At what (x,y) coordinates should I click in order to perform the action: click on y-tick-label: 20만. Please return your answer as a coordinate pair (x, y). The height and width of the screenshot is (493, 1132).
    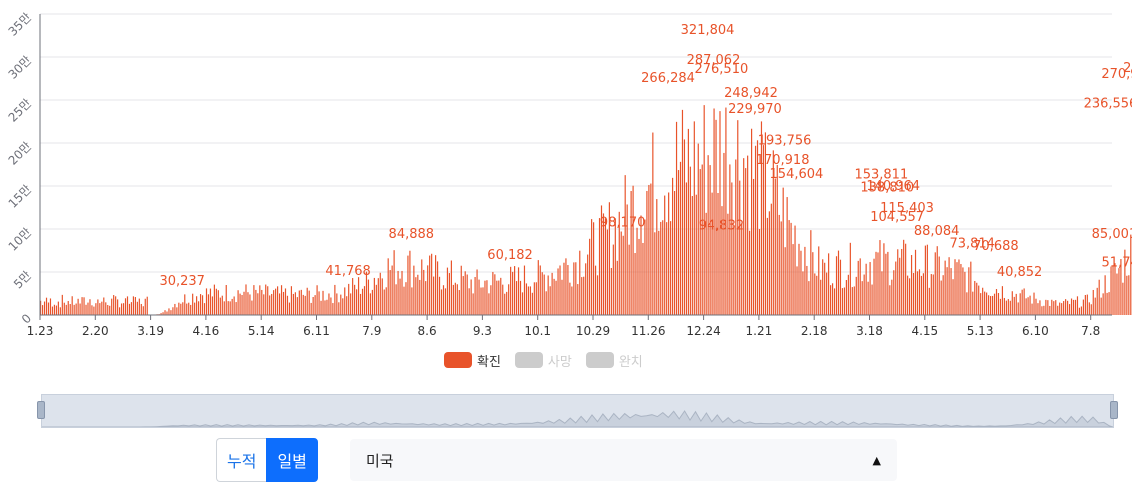
    Looking at the image, I should click on (20, 153).